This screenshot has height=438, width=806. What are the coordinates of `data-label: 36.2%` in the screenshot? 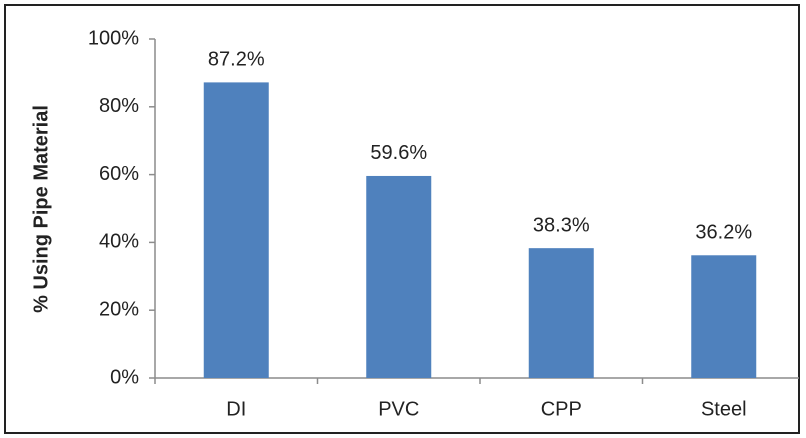 It's located at (723, 233).